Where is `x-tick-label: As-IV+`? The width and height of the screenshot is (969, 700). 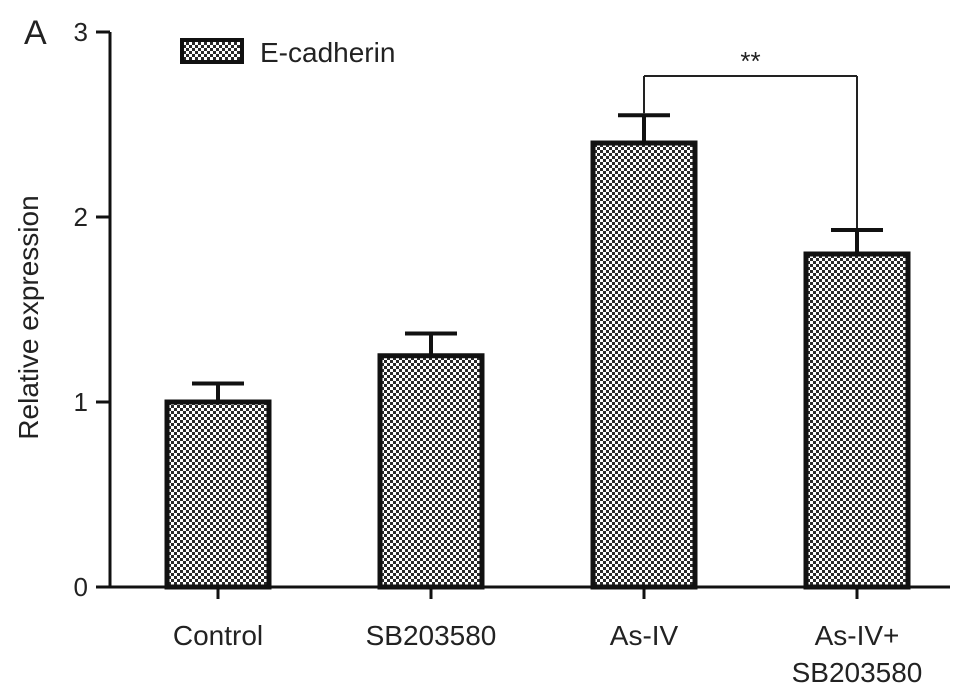
x-tick-label: As-IV+ is located at coordinates (857, 635).